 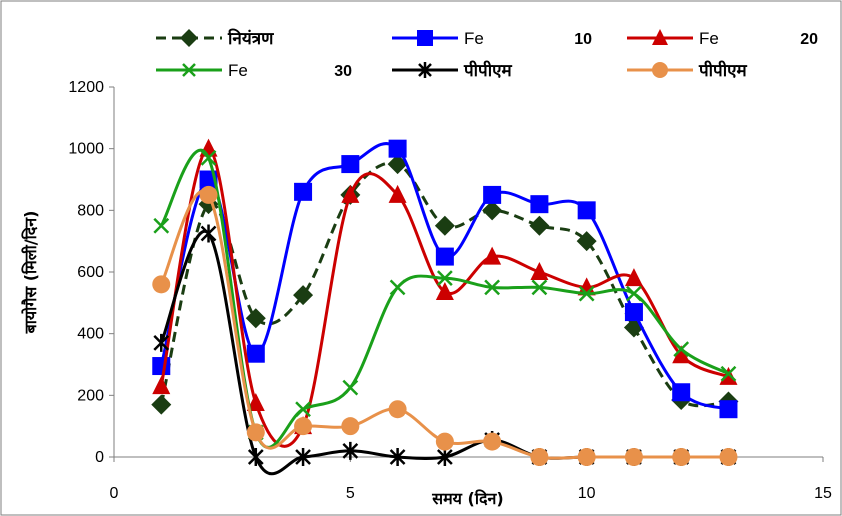 I want to click on y-tick-label: 200, so click(x=90, y=395).